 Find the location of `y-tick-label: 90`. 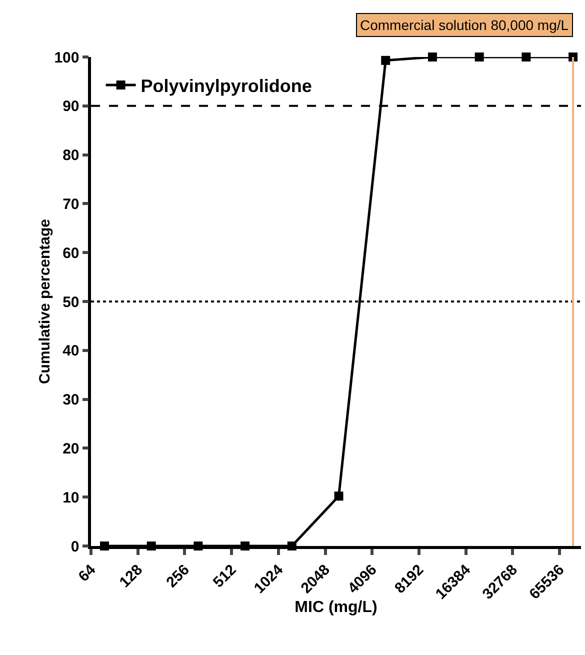

y-tick-label: 90 is located at coordinates (71, 107).